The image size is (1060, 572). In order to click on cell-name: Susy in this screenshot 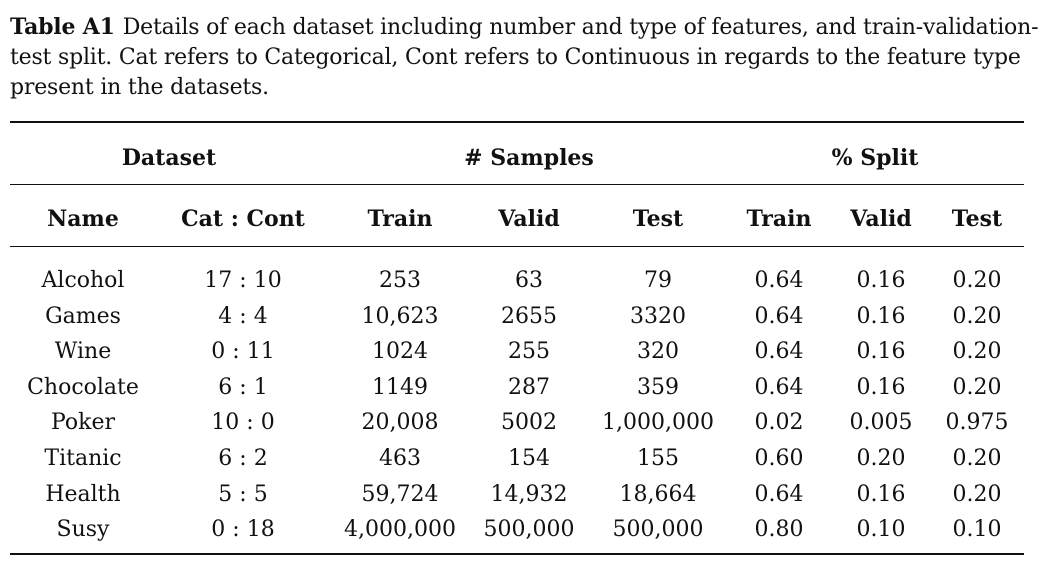, I will do `click(83, 529)`.